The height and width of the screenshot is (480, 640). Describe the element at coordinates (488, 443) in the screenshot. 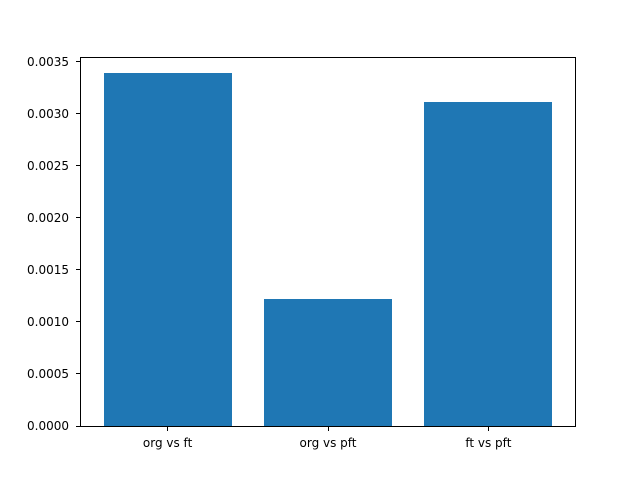

I see `x-tick-label: ft vs pft` at that location.